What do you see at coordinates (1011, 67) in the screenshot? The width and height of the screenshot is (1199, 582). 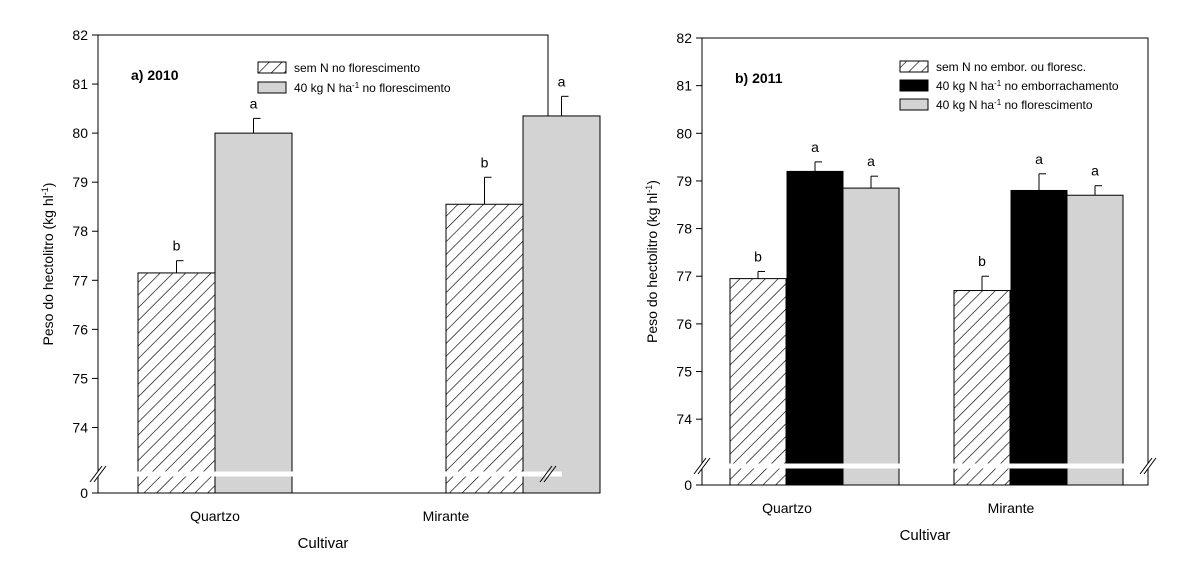 I see `legend-label: sem N no embor. ou floresc.` at bounding box center [1011, 67].